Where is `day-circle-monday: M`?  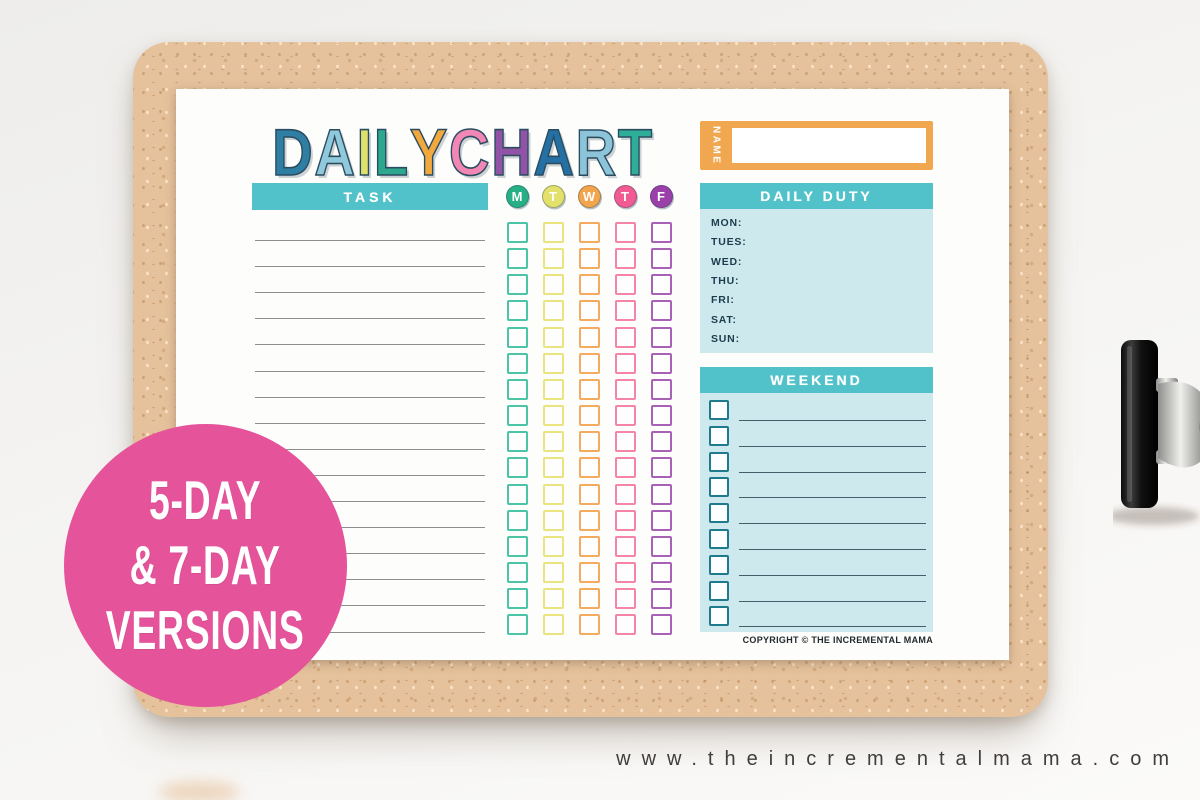 day-circle-monday: M is located at coordinates (517, 196).